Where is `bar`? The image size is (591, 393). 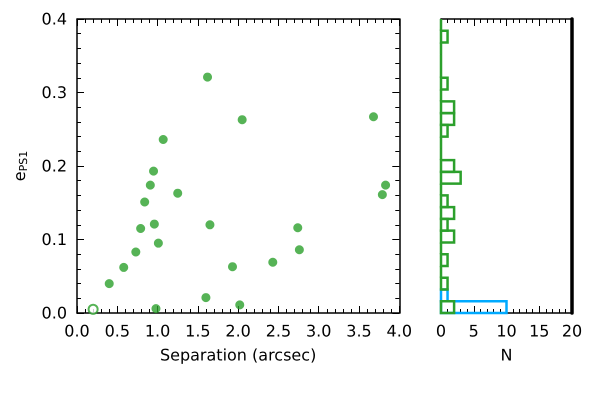 bar is located at coordinates (448, 307).